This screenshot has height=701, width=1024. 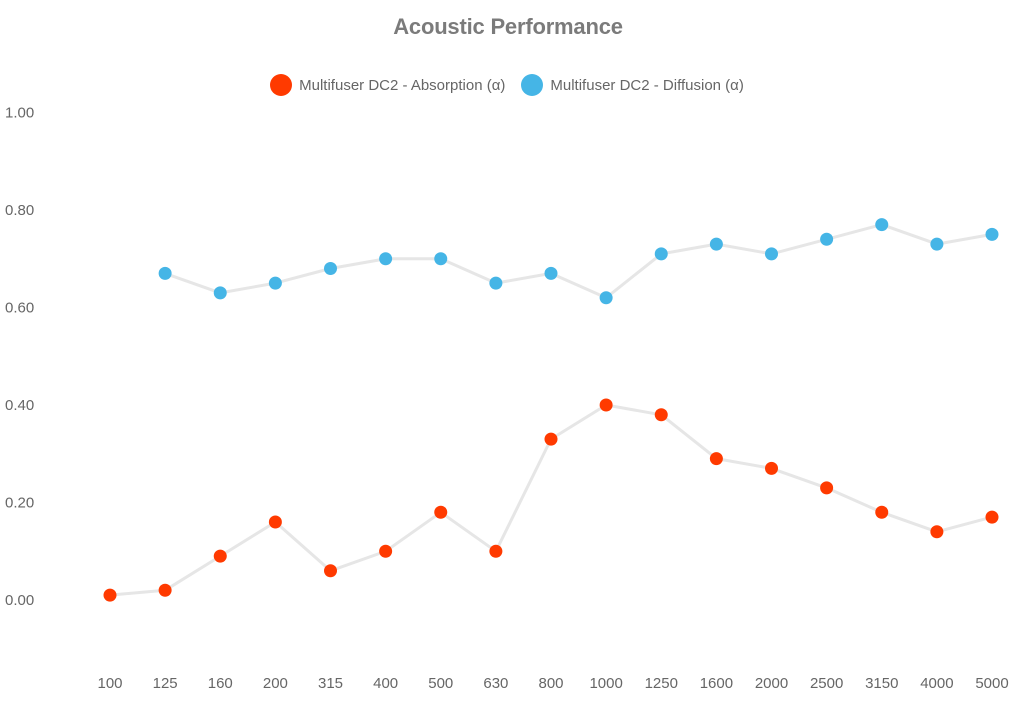 I want to click on x-tick-label: 1600, so click(x=716, y=683).